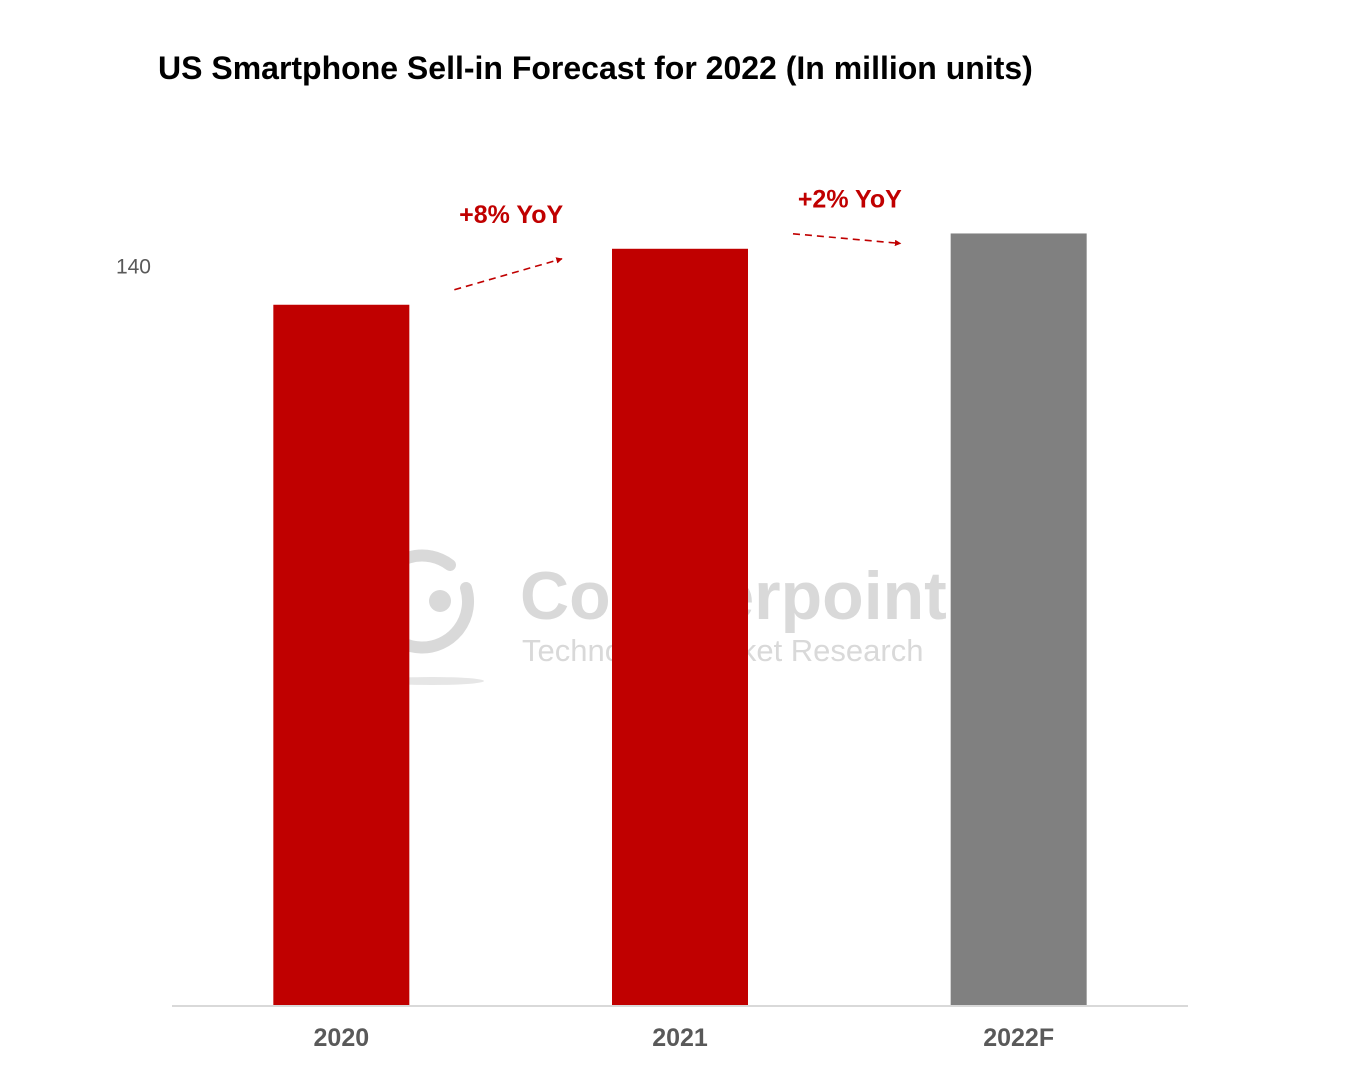 The width and height of the screenshot is (1350, 1090). I want to click on yoy-label: +2% YoY, so click(850, 199).